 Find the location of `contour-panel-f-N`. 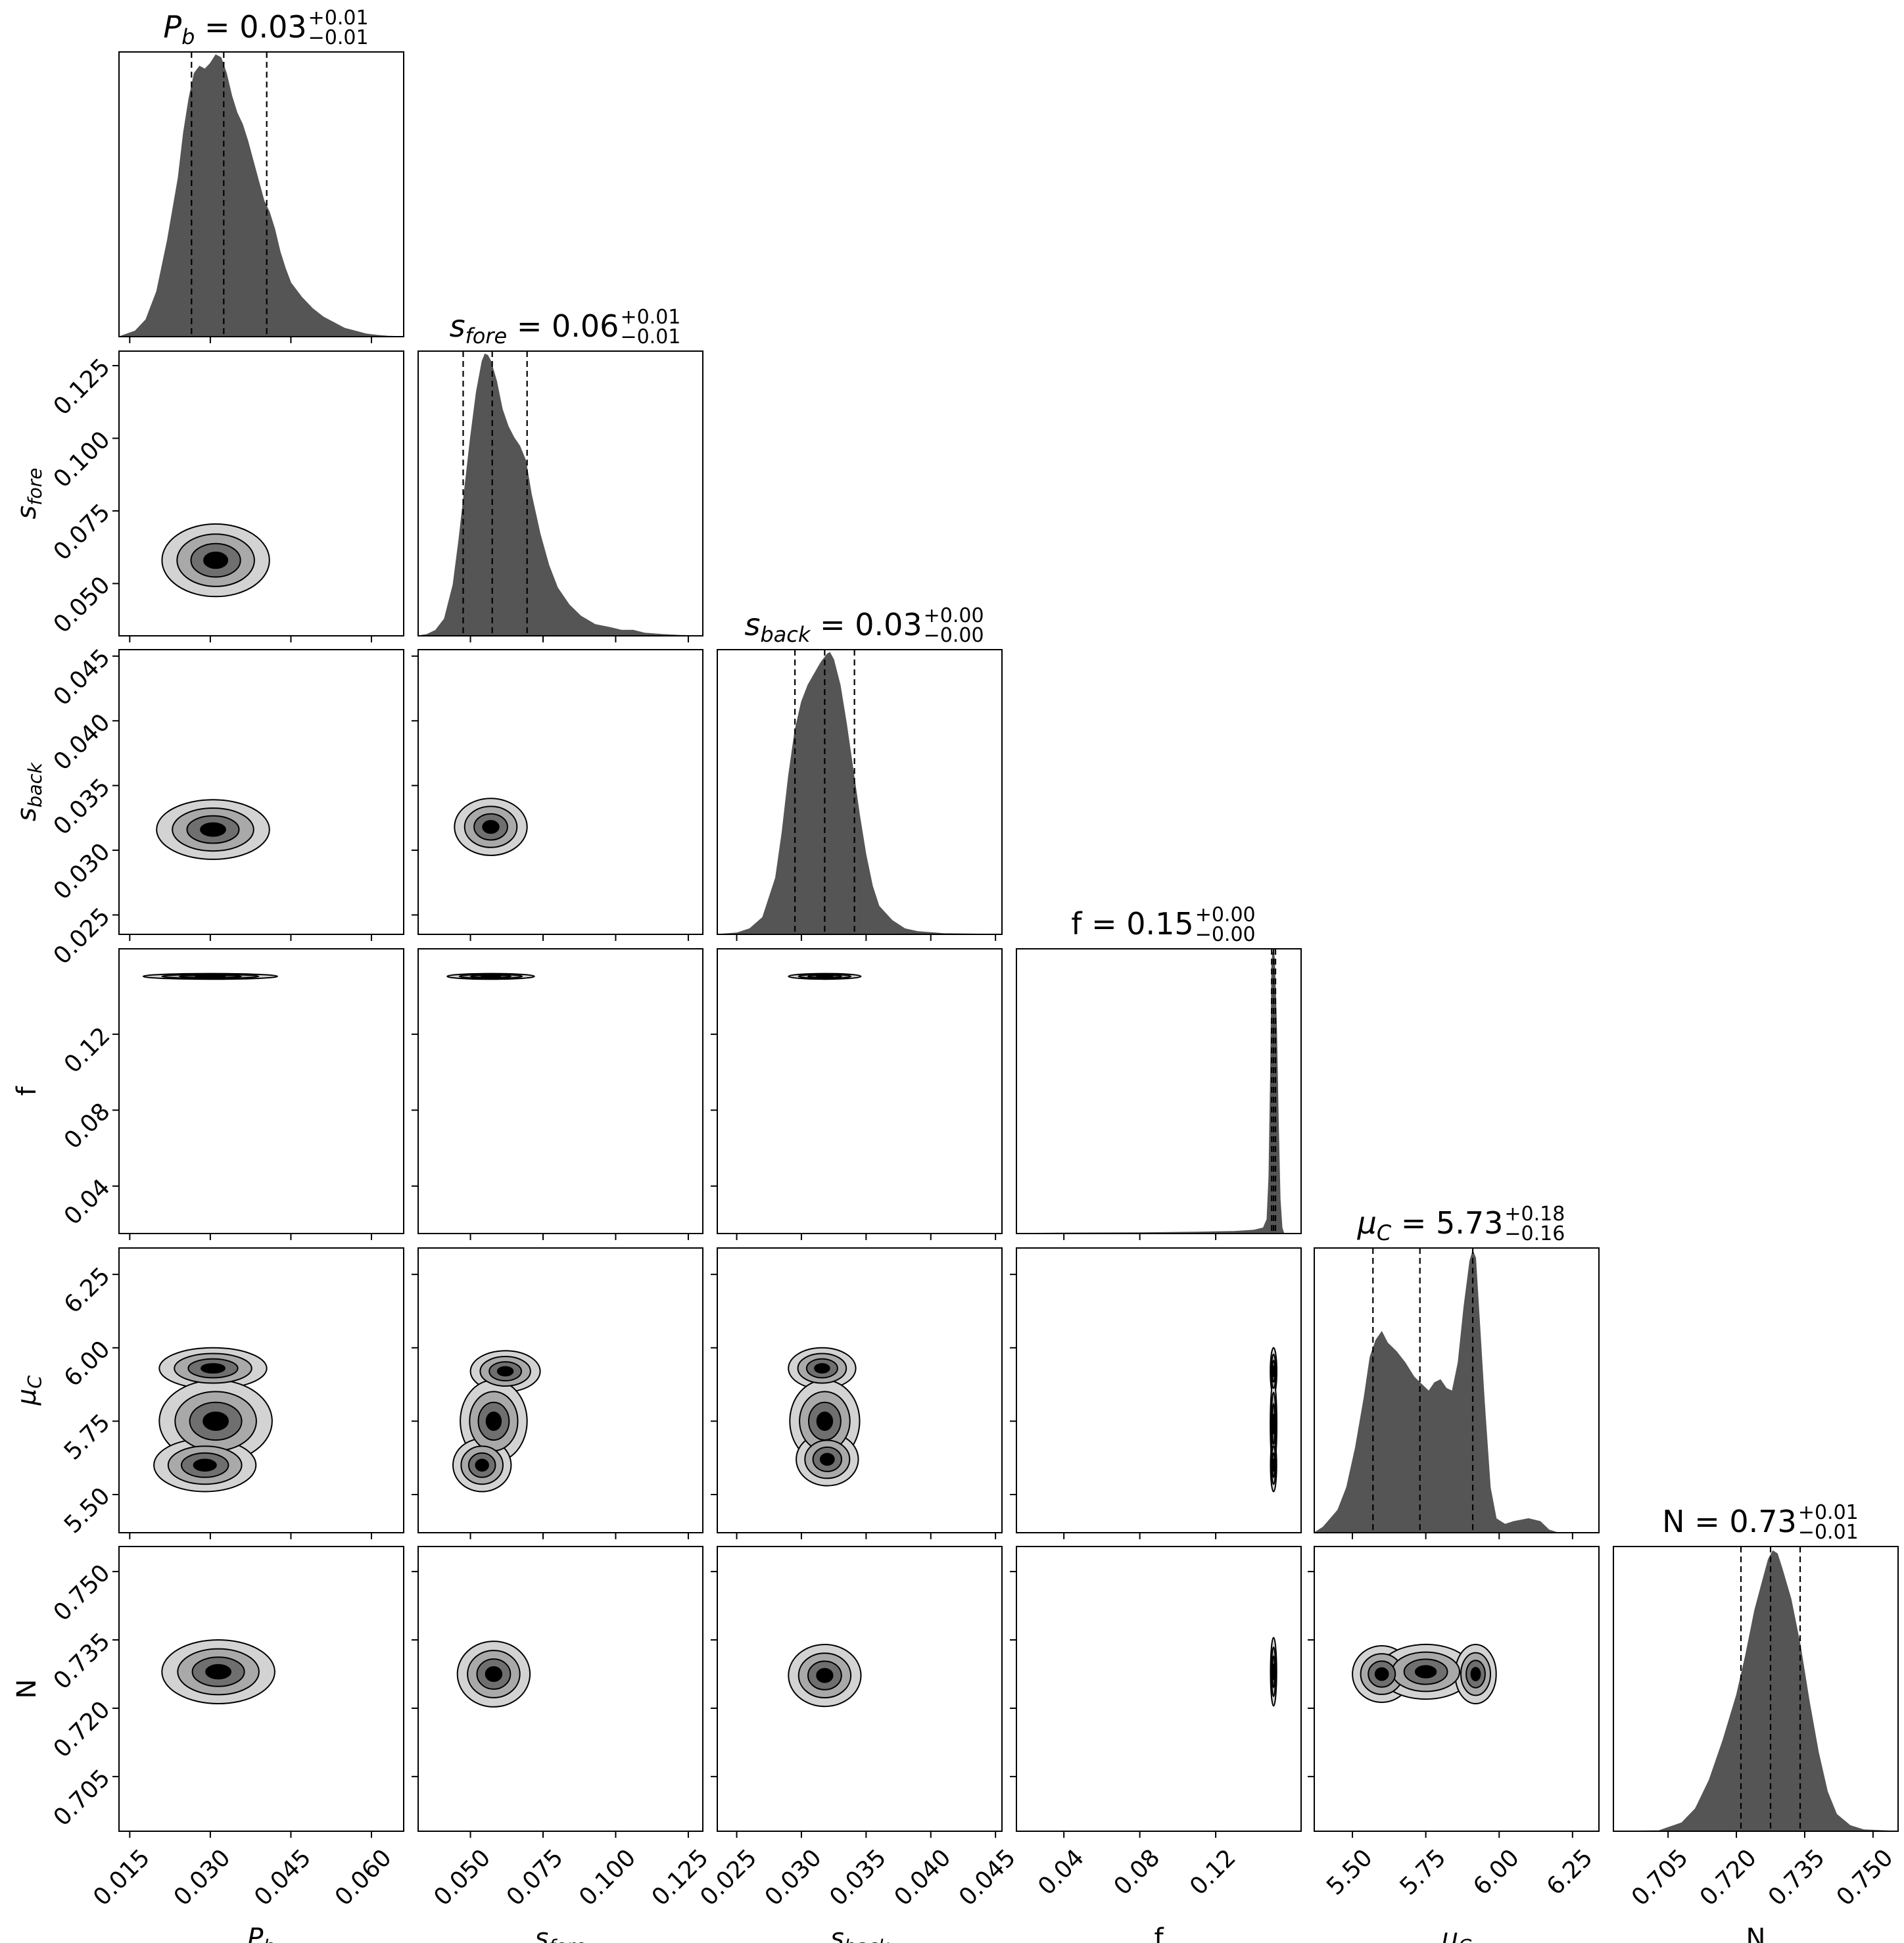

contour-panel-f-N is located at coordinates (1273, 1672).